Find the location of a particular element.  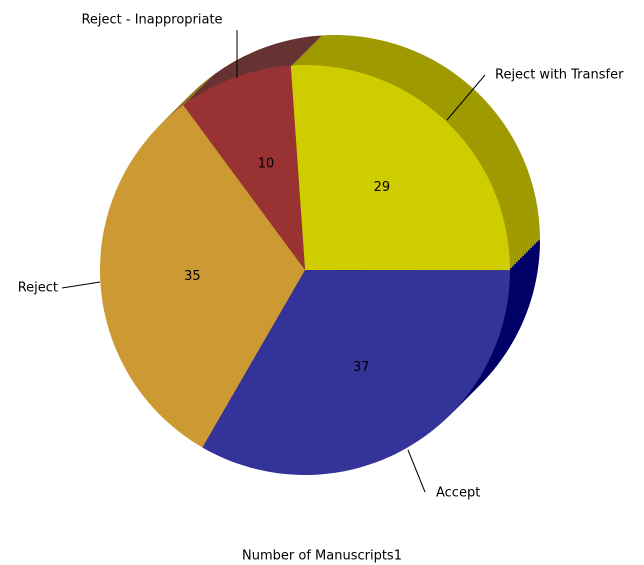

slice-label: Reject with Transfer is located at coordinates (559, 75).